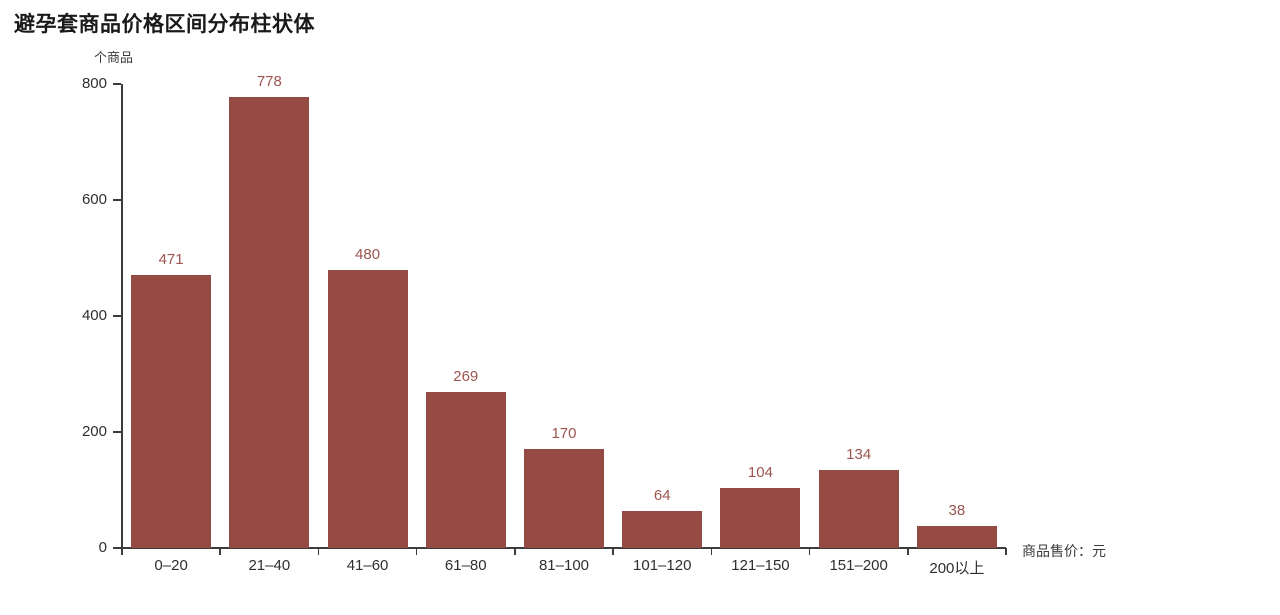 This screenshot has height=615, width=1280. I want to click on bar-value-label: 480, so click(368, 254).